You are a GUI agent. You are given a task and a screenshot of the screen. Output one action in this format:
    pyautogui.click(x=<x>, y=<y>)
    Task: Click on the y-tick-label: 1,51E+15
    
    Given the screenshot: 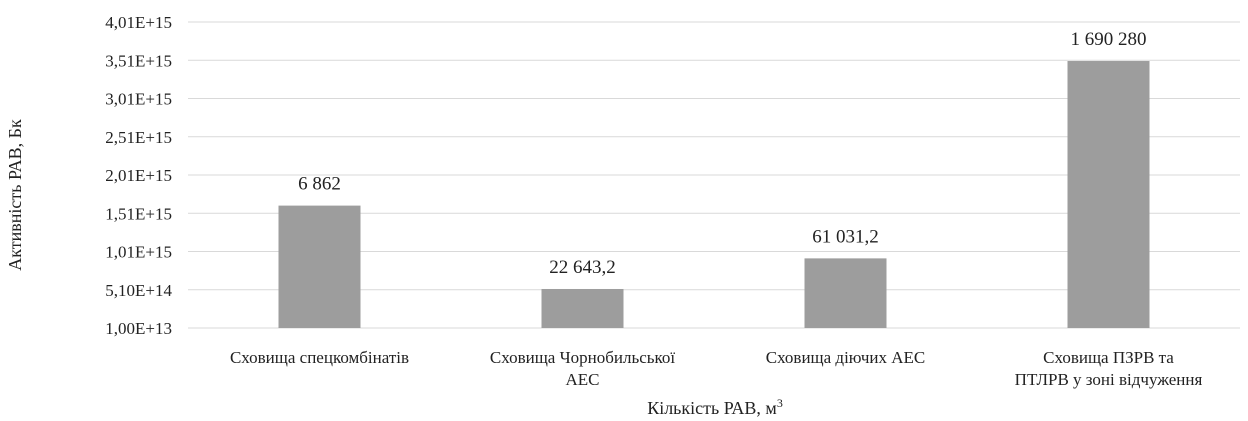 What is the action you would take?
    pyautogui.click(x=138, y=213)
    